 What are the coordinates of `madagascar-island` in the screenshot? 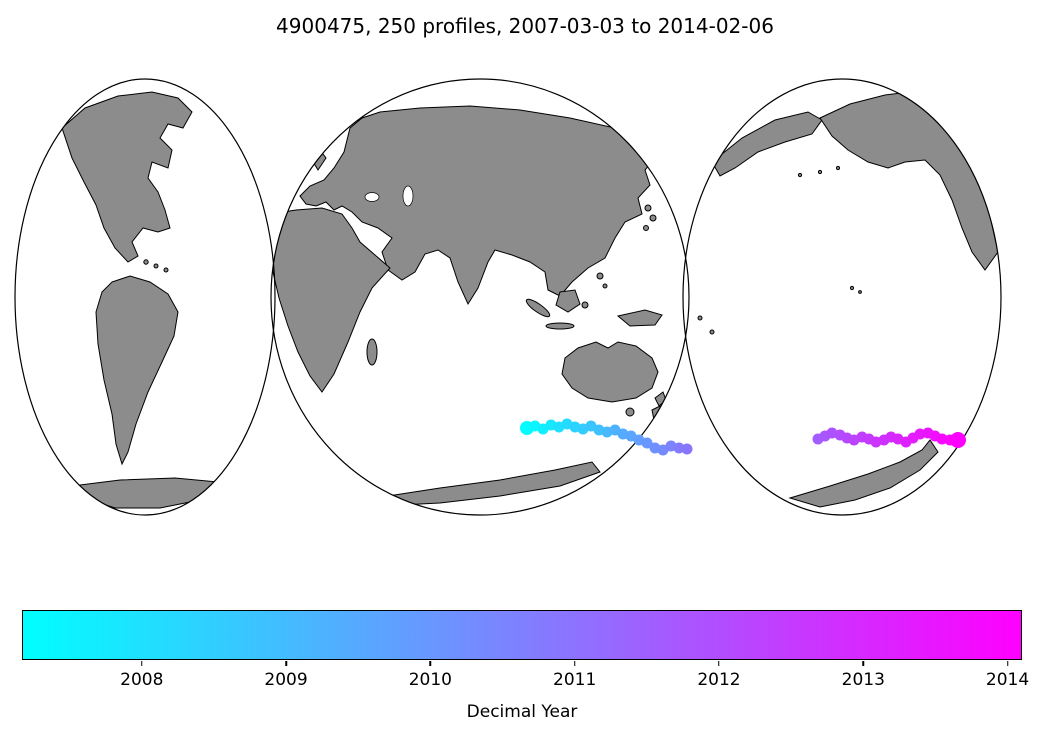 It's located at (372, 352).